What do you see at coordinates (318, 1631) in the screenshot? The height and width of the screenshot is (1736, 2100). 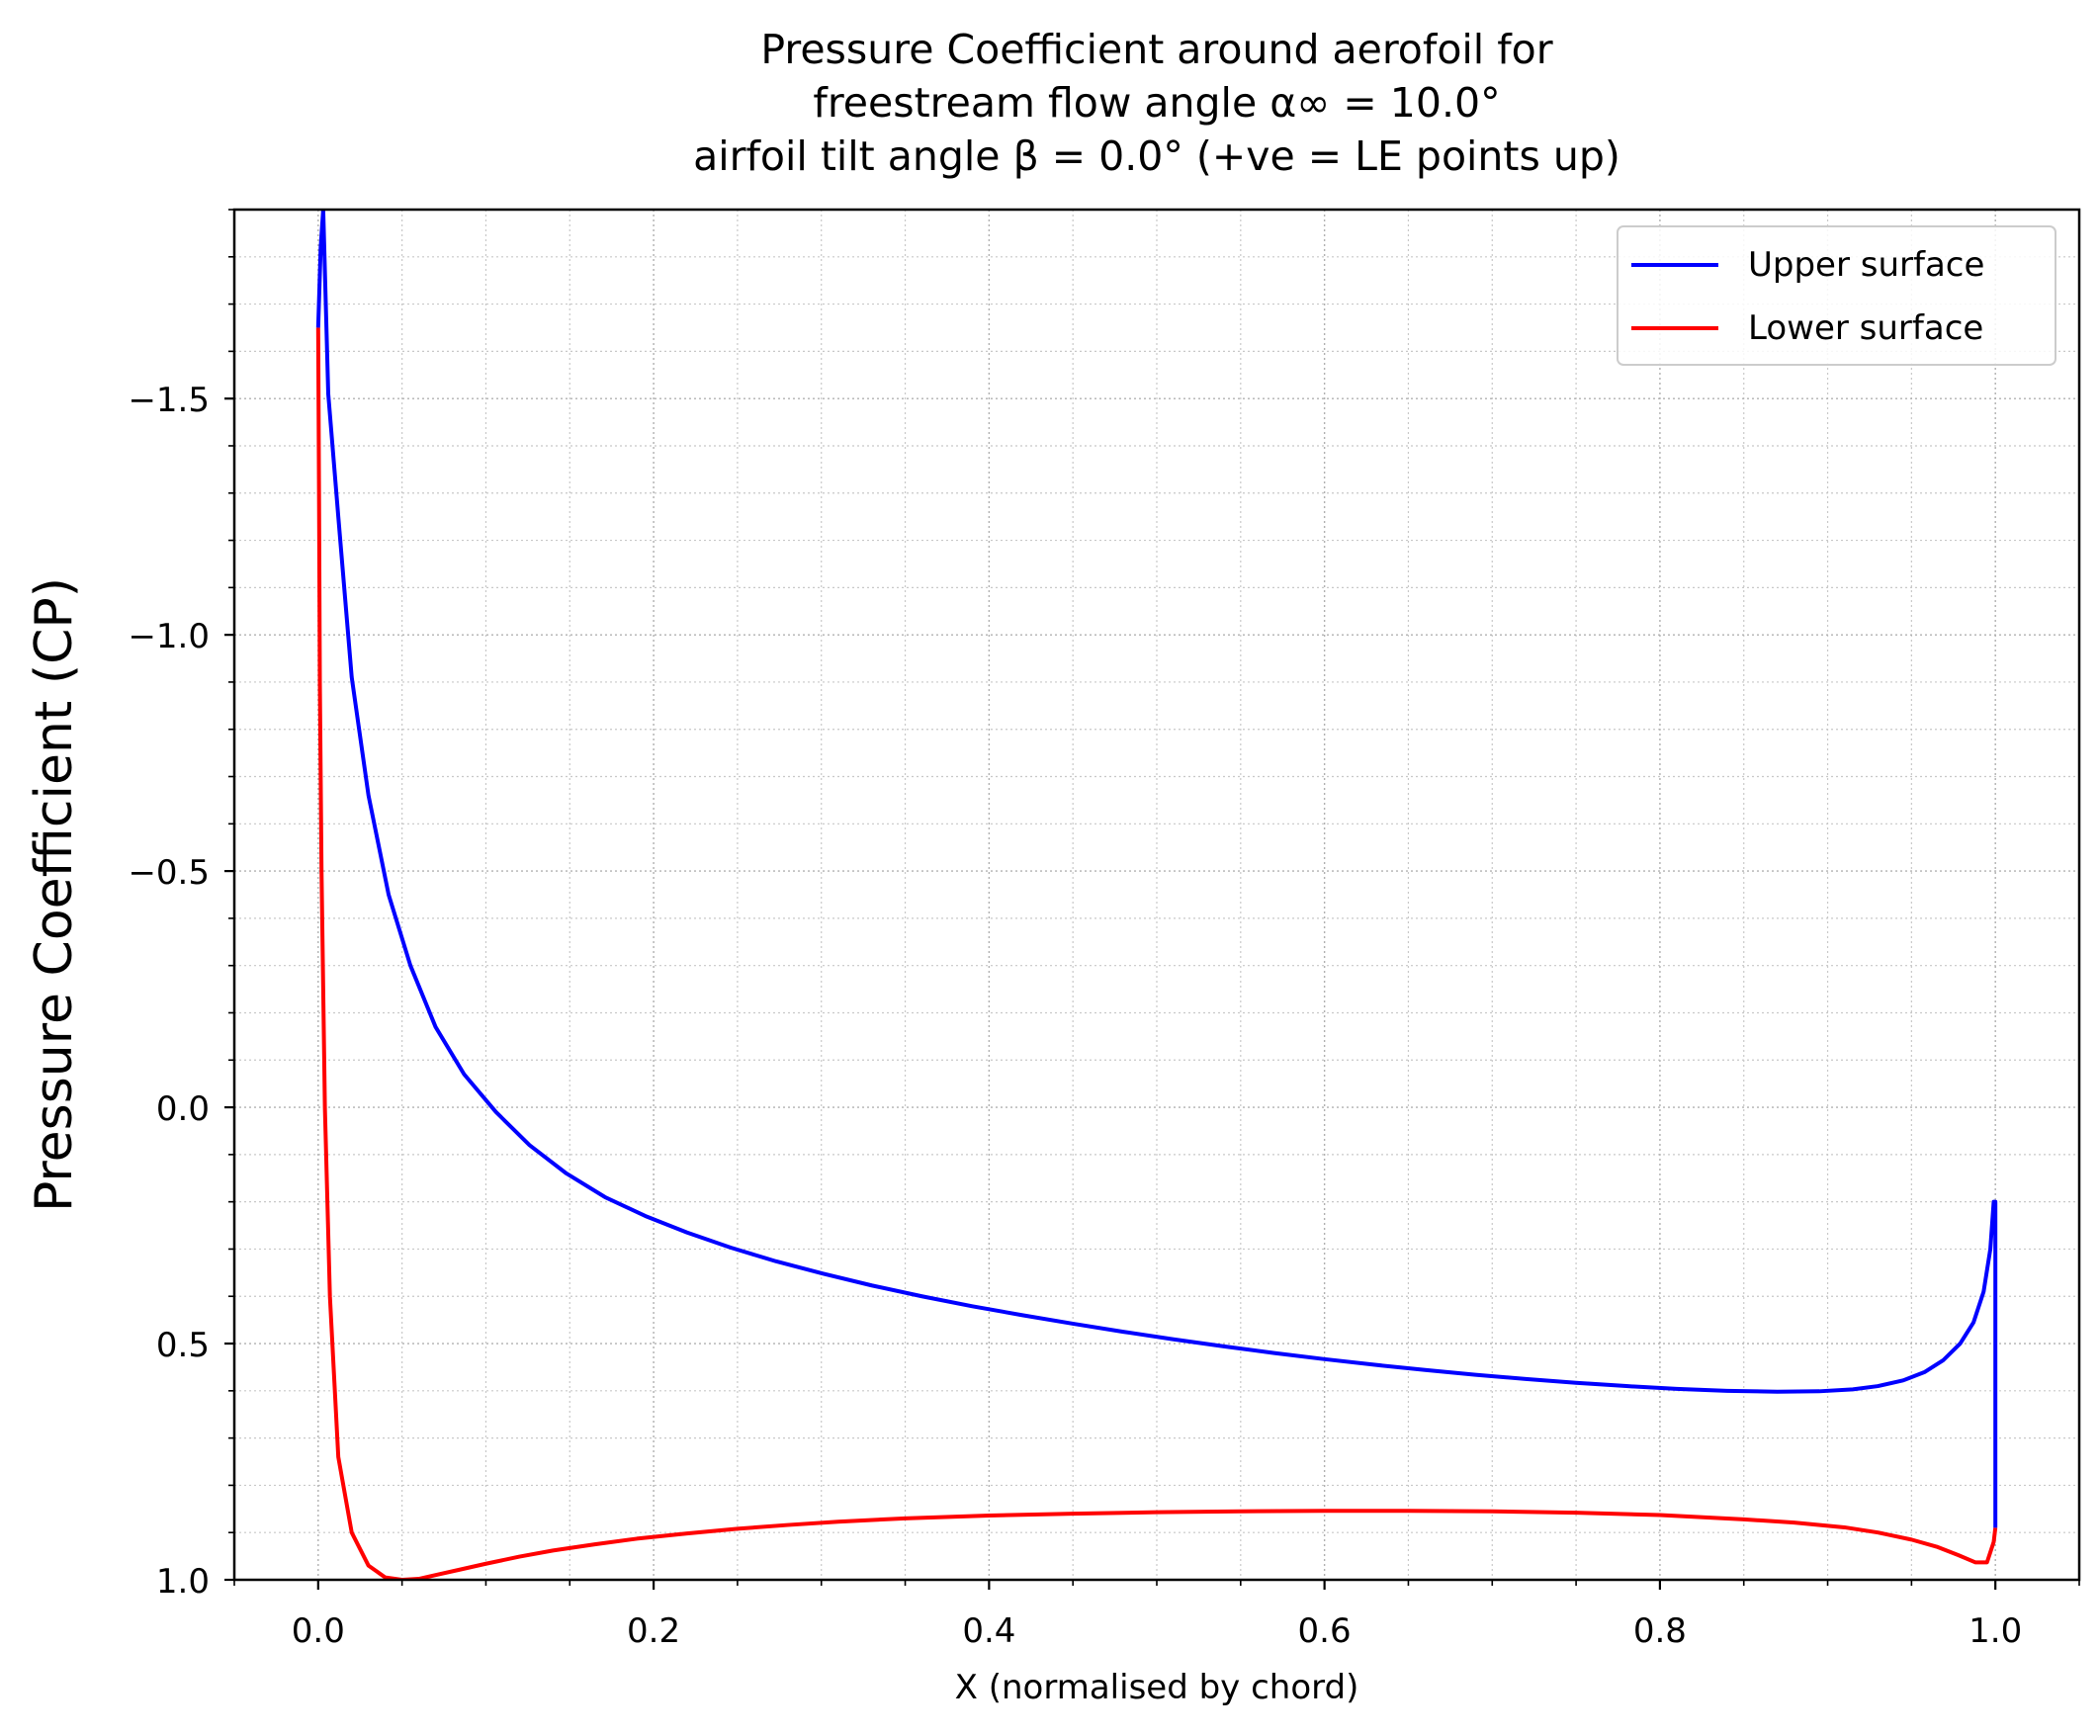 I see `x-tick-label: 0.0` at bounding box center [318, 1631].